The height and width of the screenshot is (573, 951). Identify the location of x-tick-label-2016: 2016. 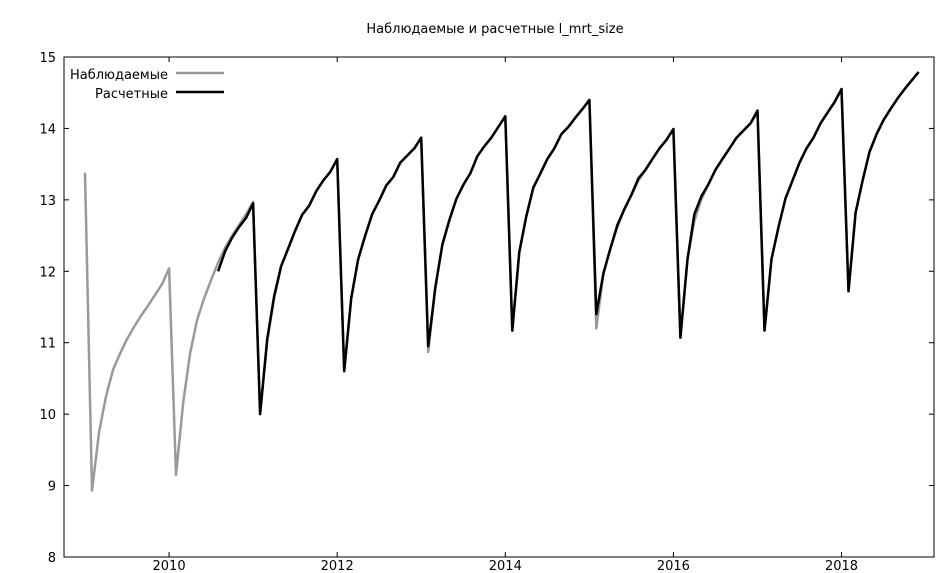
(673, 566).